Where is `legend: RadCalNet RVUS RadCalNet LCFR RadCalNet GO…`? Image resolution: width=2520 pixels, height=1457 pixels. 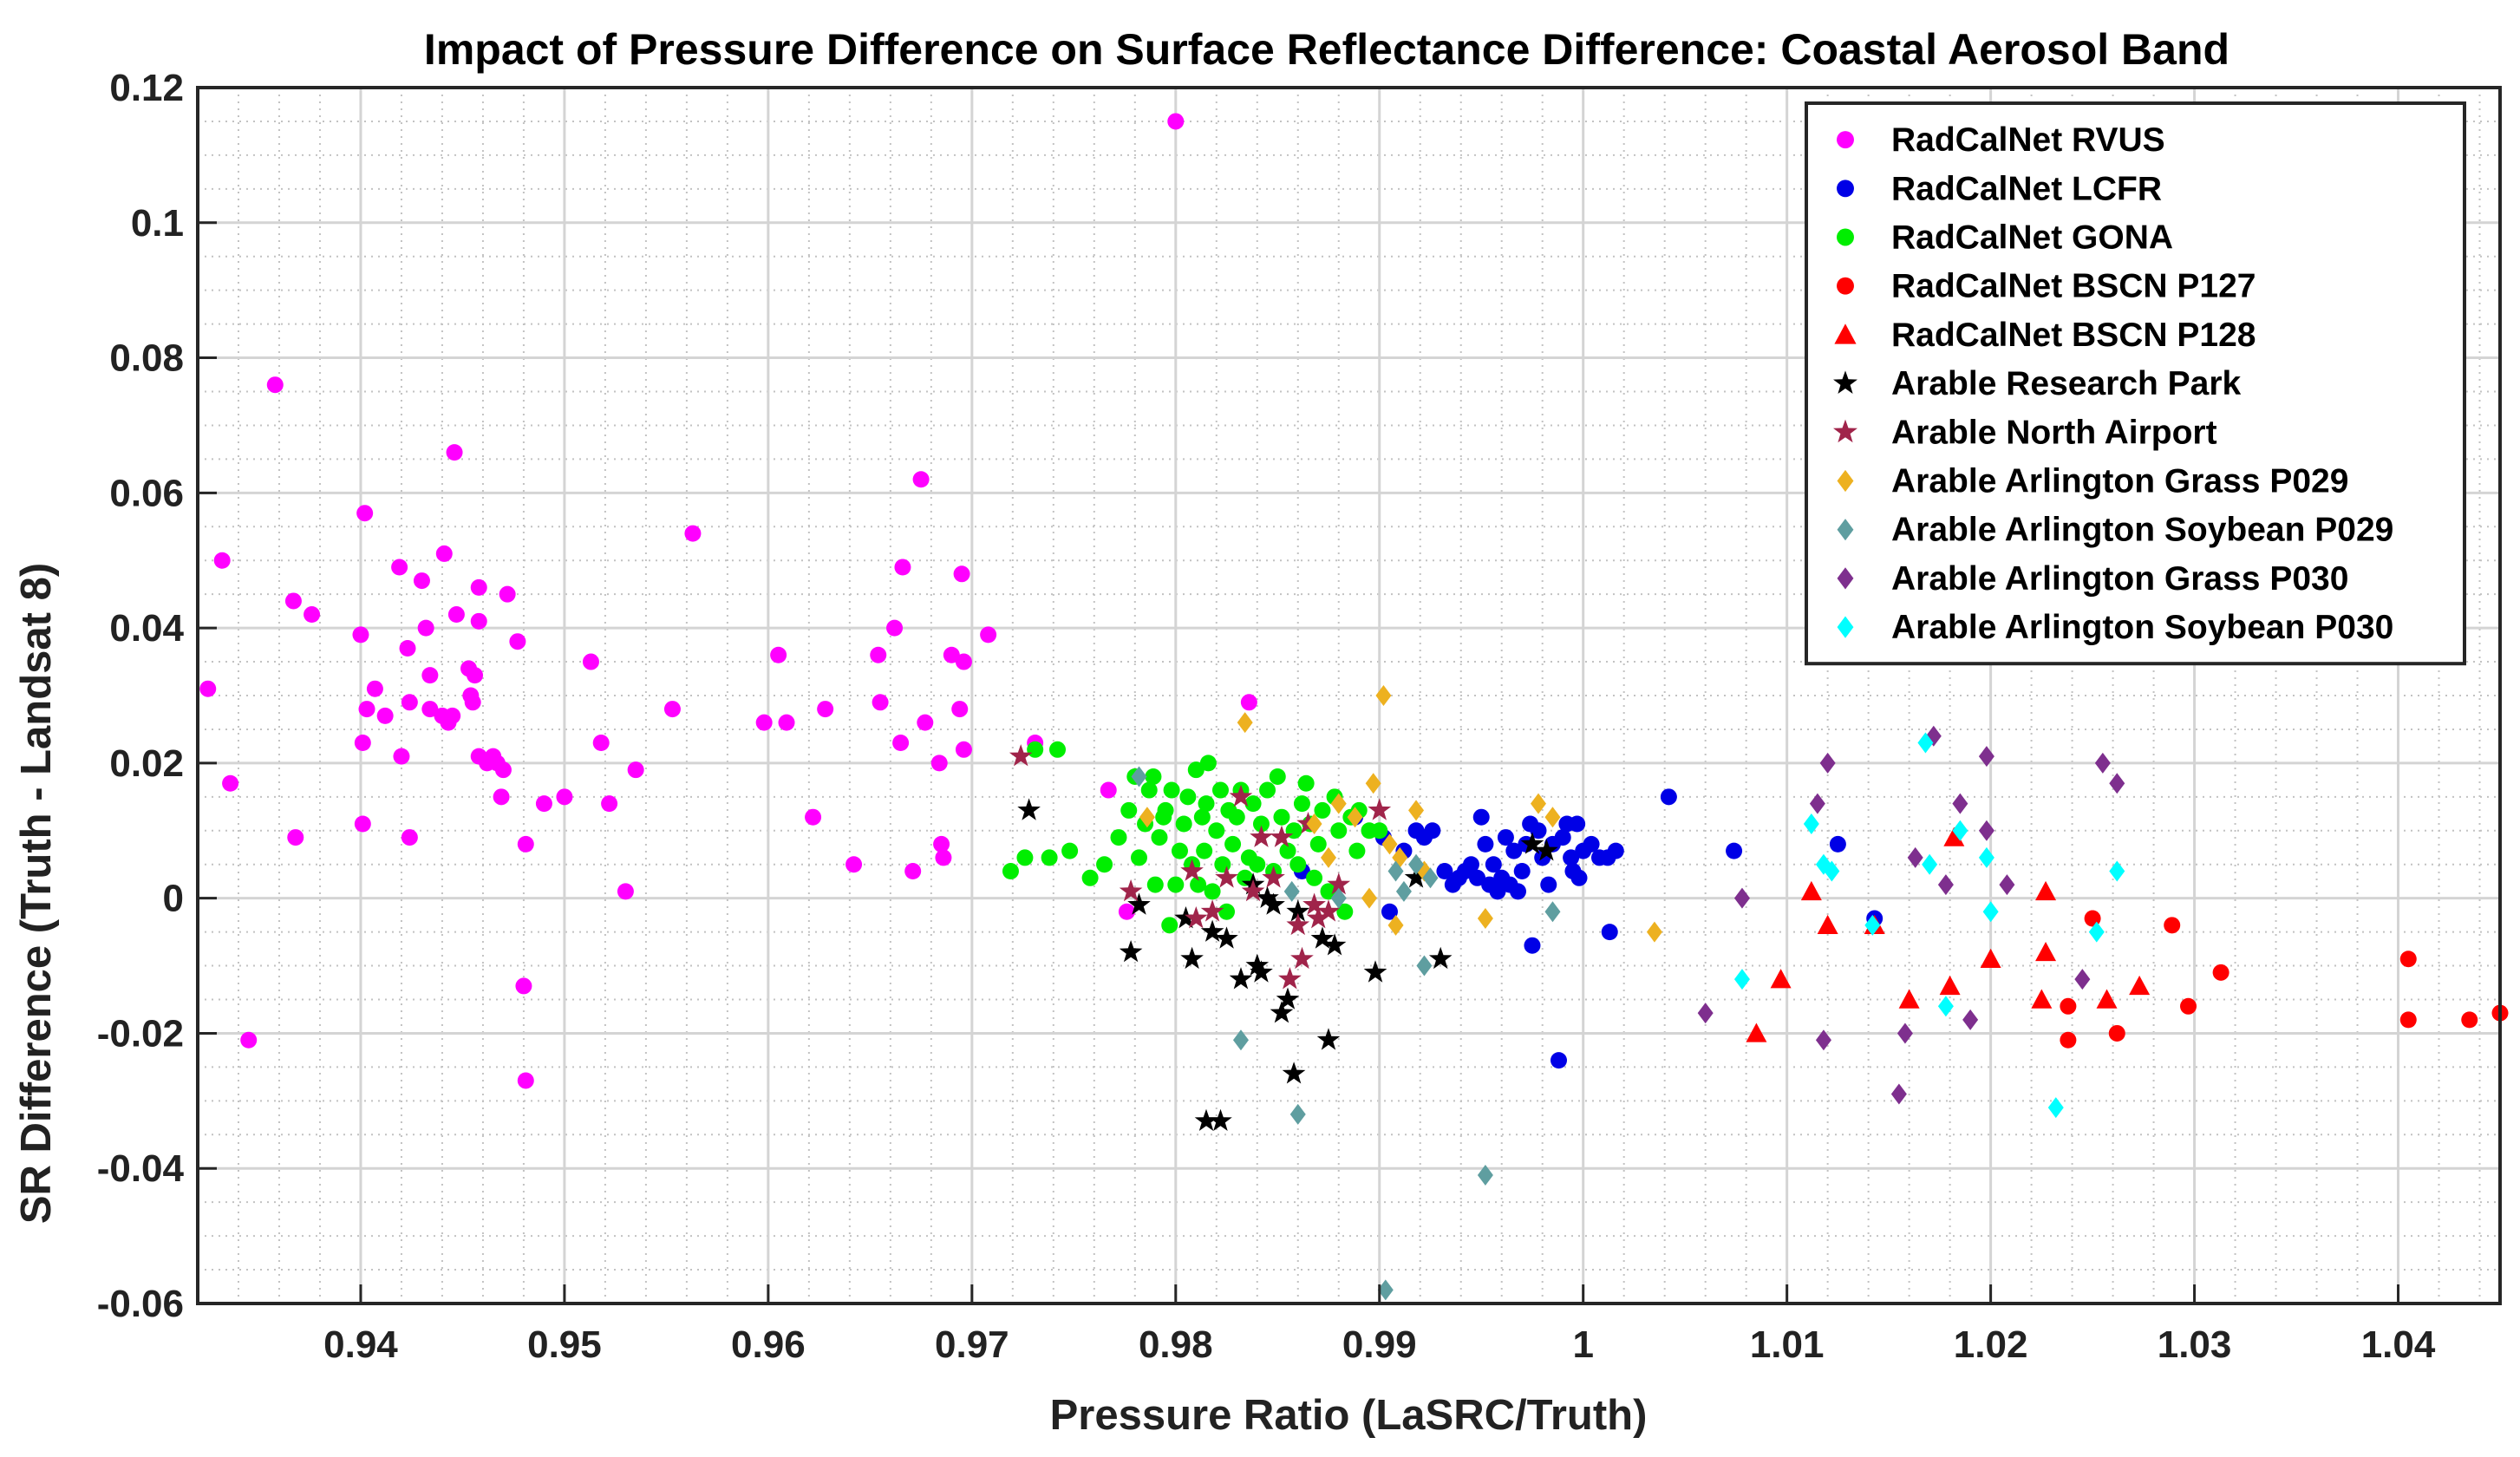
legend: RadCalNet RVUS RadCalNet LCFR RadCalNet GO… is located at coordinates (2135, 384).